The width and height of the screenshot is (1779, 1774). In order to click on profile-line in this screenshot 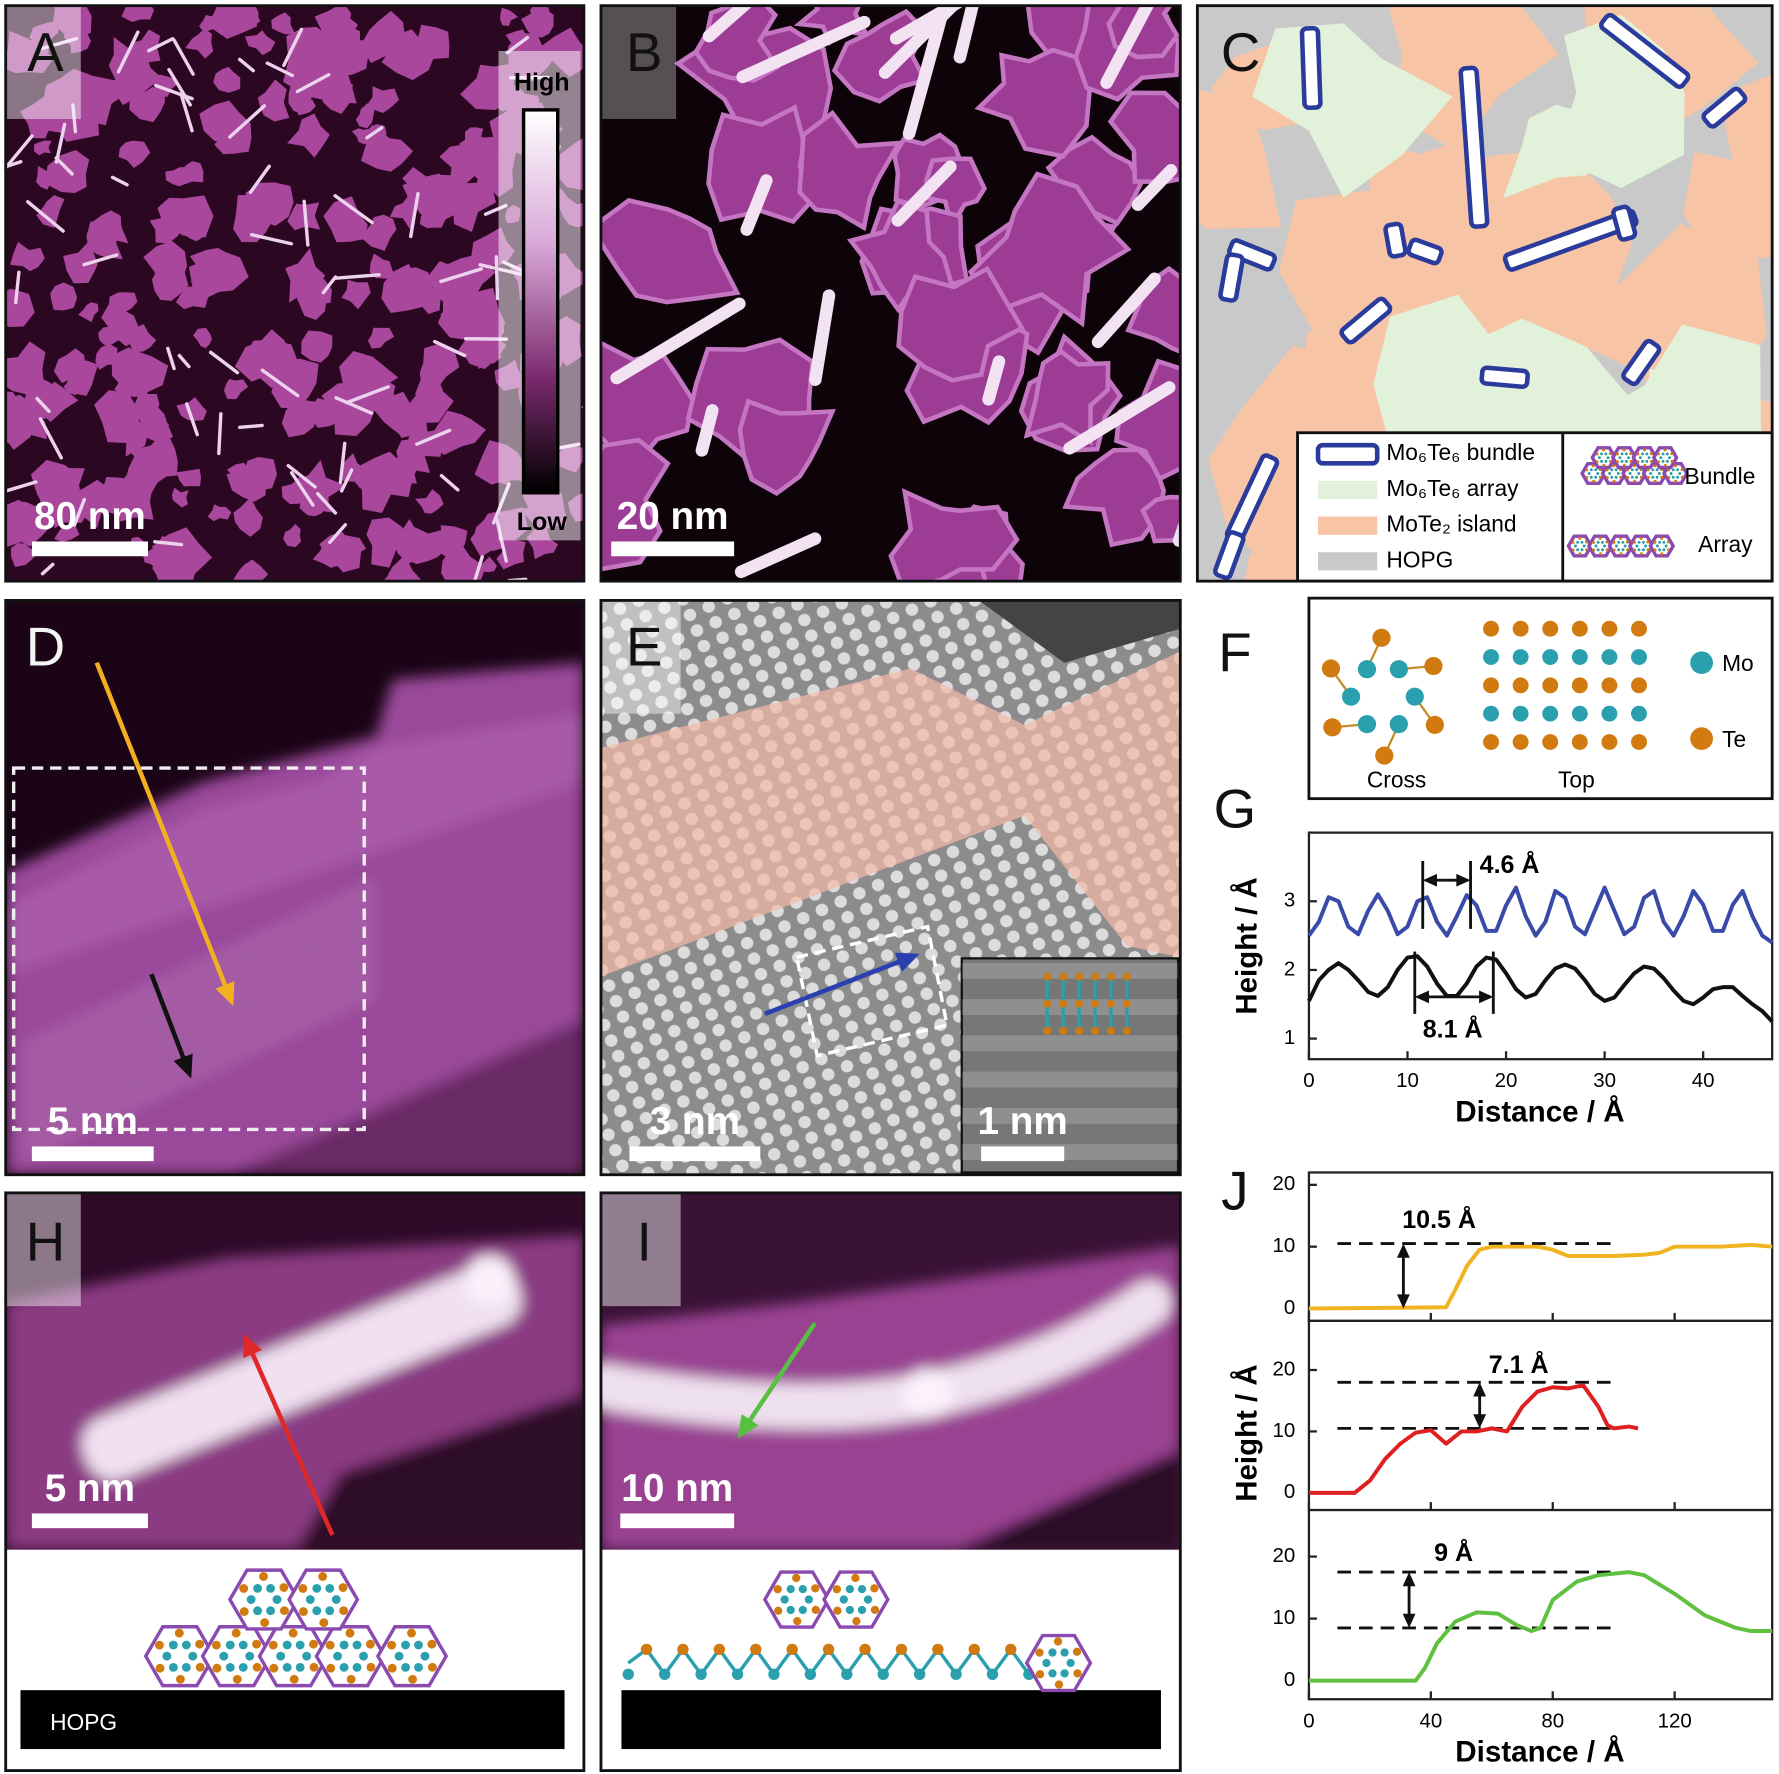, I will do `click(1540, 915)`.